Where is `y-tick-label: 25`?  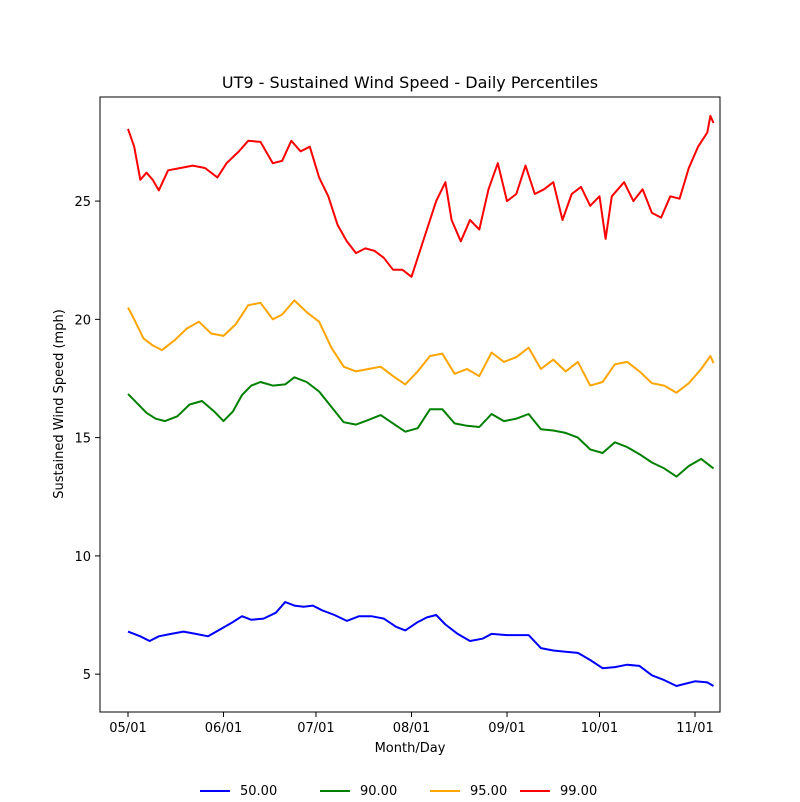 y-tick-label: 25 is located at coordinates (82, 202).